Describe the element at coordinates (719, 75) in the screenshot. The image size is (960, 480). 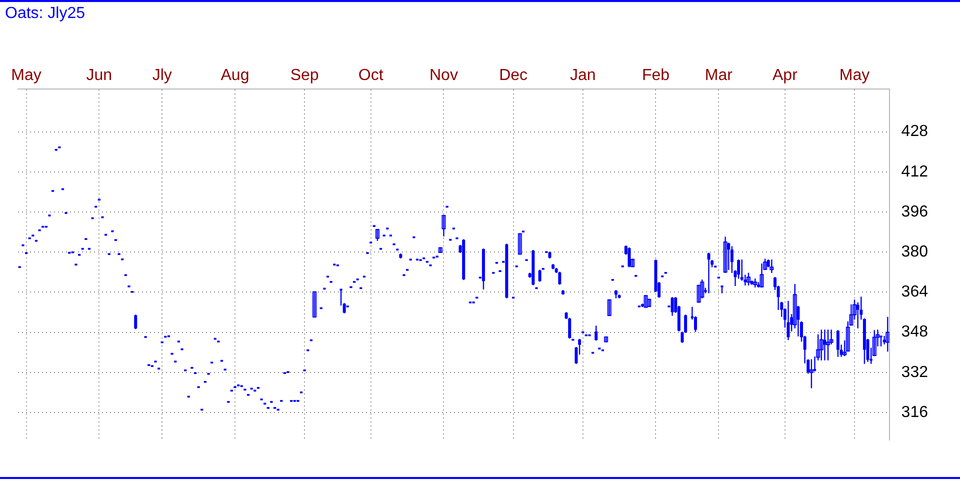
I see `x-tick-label: Mar` at that location.